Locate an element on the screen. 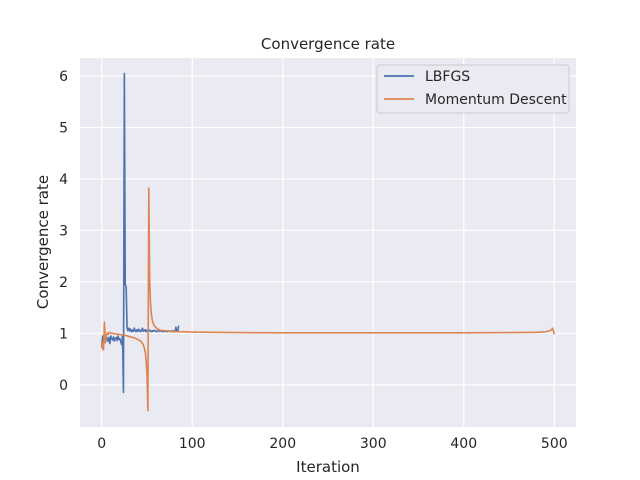  y-tick-label: 1 is located at coordinates (63, 334).